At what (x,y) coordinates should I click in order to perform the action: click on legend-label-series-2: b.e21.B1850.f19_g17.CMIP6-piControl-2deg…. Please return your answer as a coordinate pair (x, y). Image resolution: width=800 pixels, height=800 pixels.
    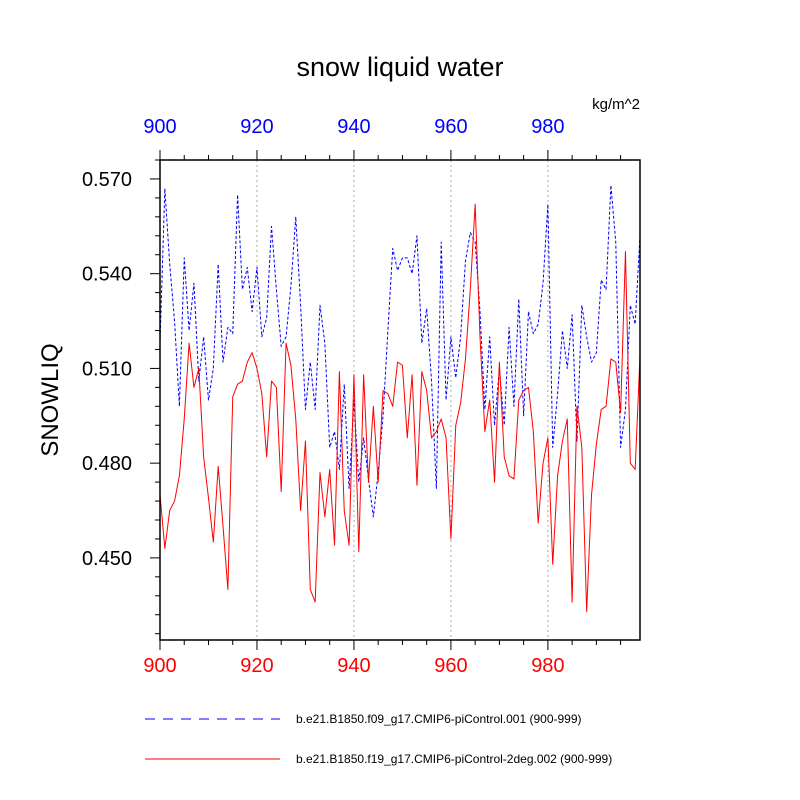
    Looking at the image, I should click on (454, 759).